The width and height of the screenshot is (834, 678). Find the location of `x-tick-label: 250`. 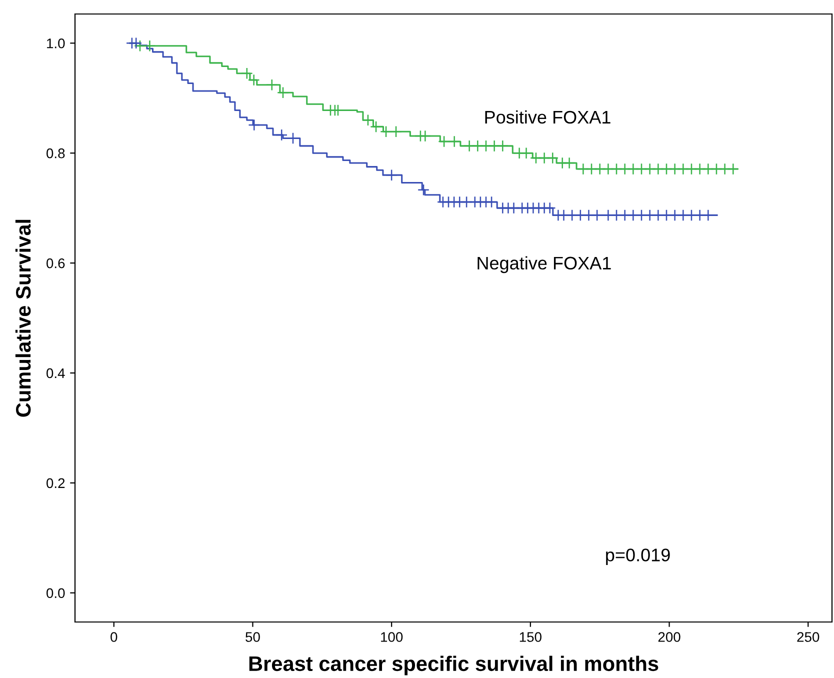

x-tick-label: 250 is located at coordinates (808, 637).